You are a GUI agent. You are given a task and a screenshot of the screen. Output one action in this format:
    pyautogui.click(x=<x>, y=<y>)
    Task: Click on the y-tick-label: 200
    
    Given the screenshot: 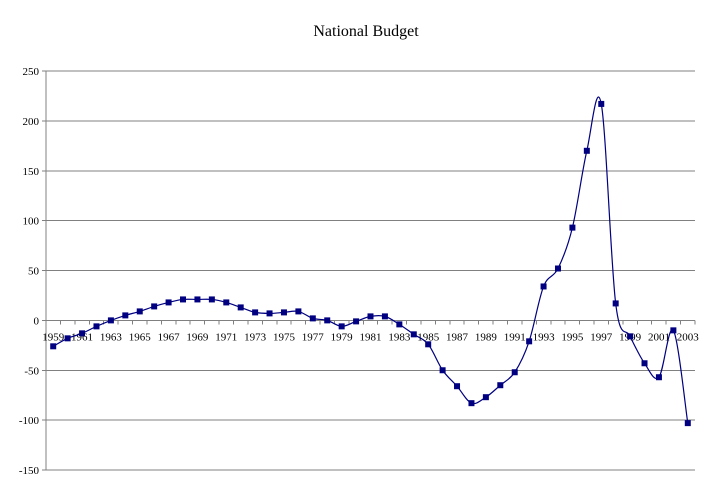 What is the action you would take?
    pyautogui.click(x=31, y=122)
    